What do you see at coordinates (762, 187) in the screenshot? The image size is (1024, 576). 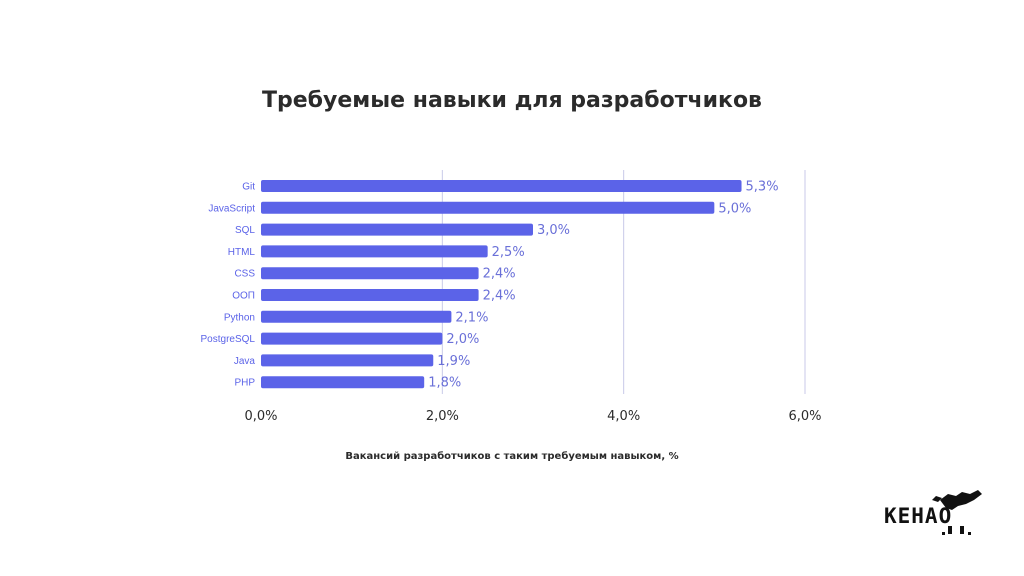 I see `value-label: 5,3%` at bounding box center [762, 187].